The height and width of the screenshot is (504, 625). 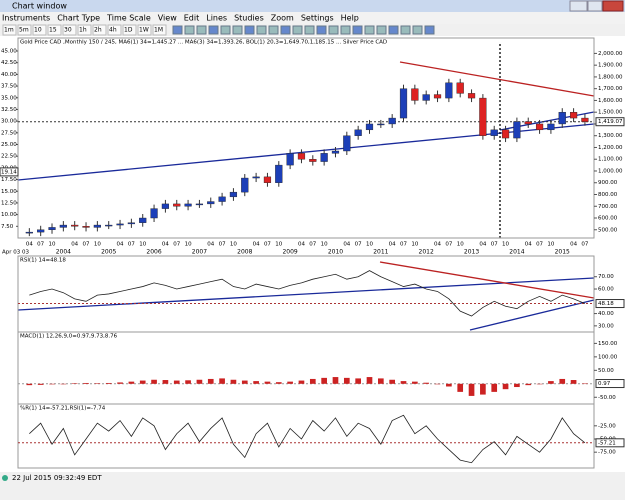 What do you see at coordinates (317, 18) in the screenshot?
I see `menu-item: Settings` at bounding box center [317, 18].